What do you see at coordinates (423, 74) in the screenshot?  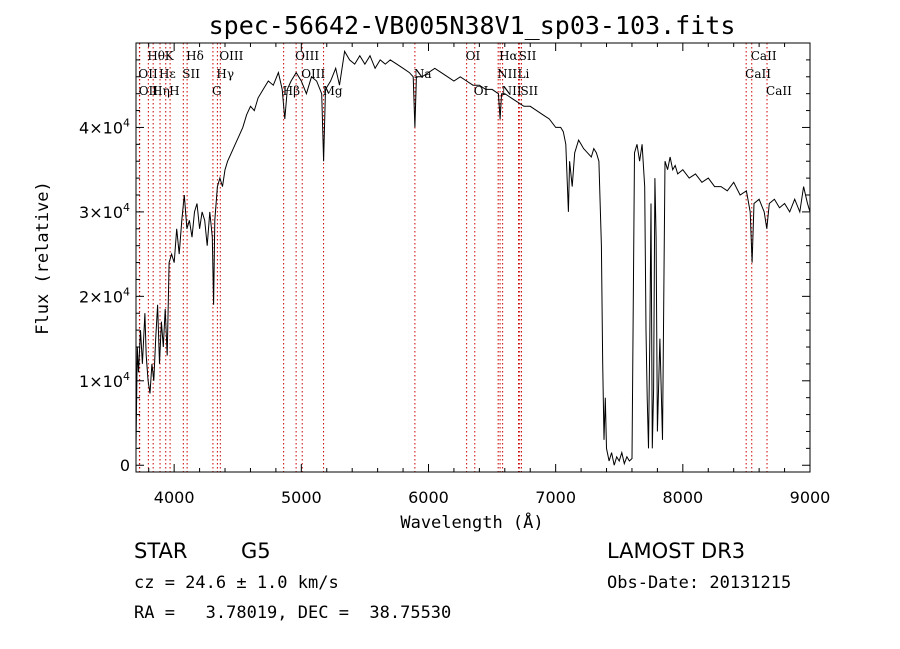 I see `line-marker-label-14: Na` at bounding box center [423, 74].